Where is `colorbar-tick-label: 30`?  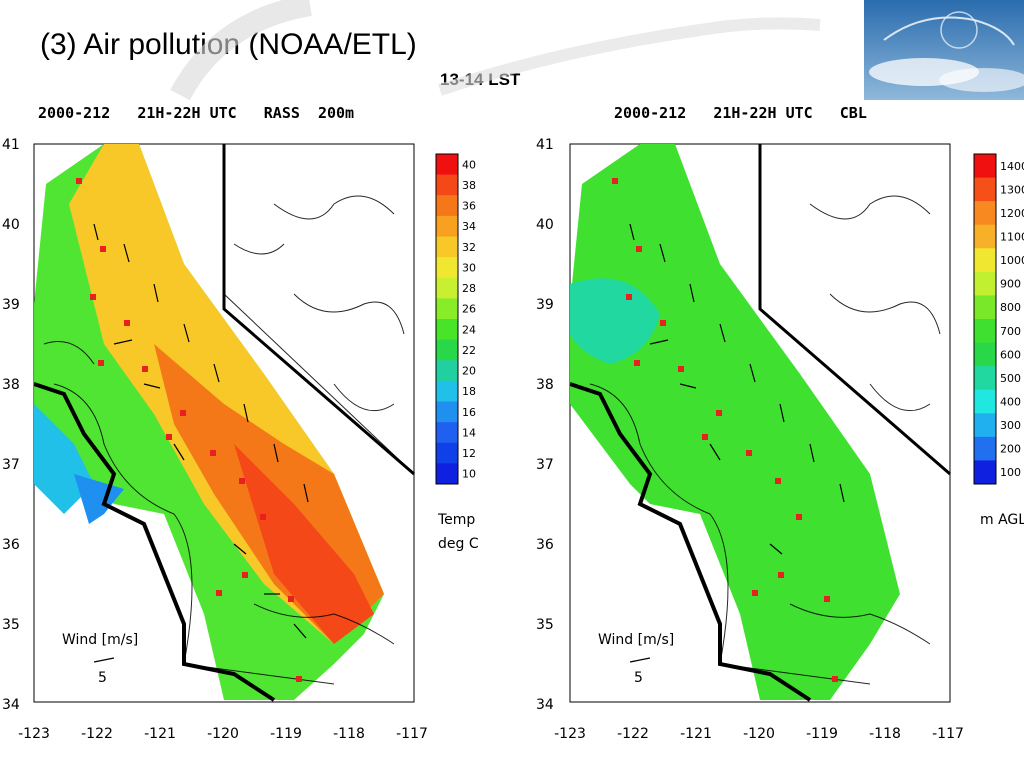 colorbar-tick-label: 30 is located at coordinates (469, 267).